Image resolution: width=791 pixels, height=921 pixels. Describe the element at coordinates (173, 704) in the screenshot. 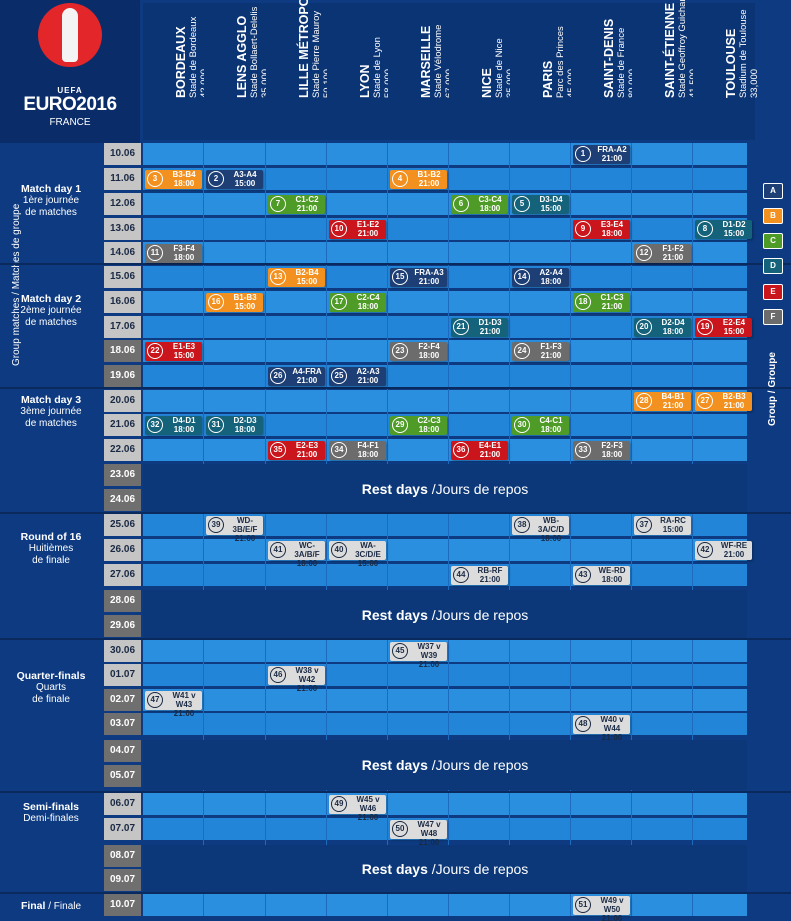

I see `match-47: 47 W41 v W43 21:00` at that location.